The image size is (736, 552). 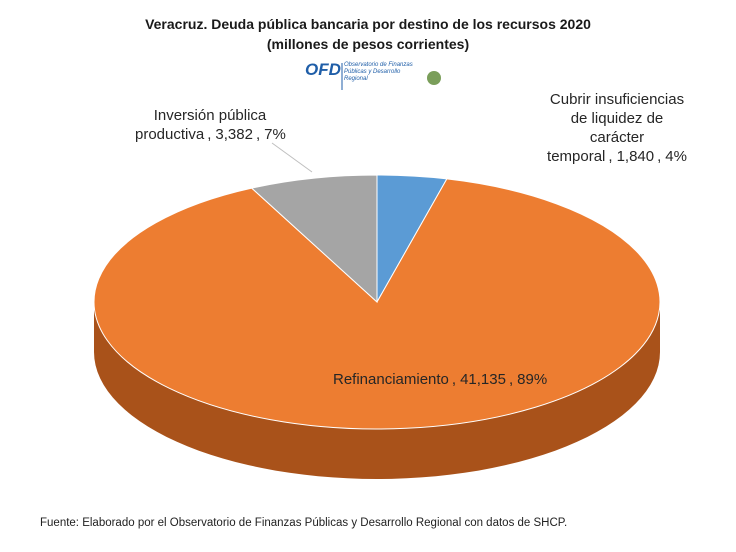 I want to click on label-percent: 89%, so click(x=532, y=379).